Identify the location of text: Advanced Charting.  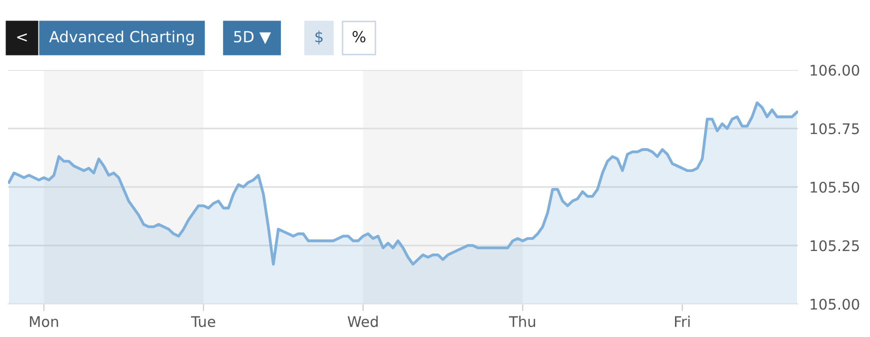
(121, 38).